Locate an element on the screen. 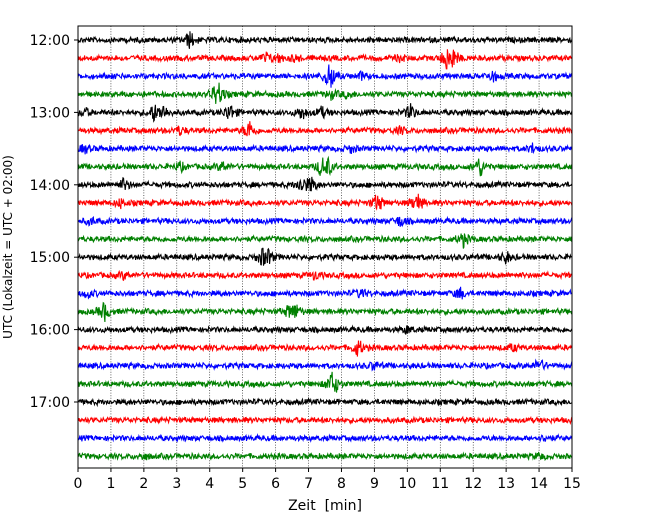 Image resolution: width=650 pixels, height=520 pixels. y-axis-ticks: 12:00 13:00 14:00 15:00 16:00 17:00 is located at coordinates (54, 222).